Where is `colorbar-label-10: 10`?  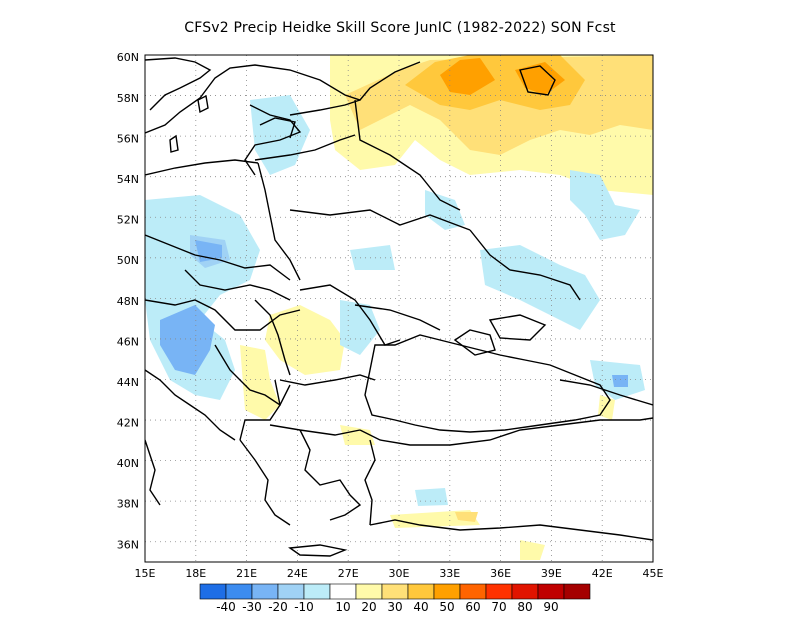 colorbar-label-10: 10 is located at coordinates (342, 607).